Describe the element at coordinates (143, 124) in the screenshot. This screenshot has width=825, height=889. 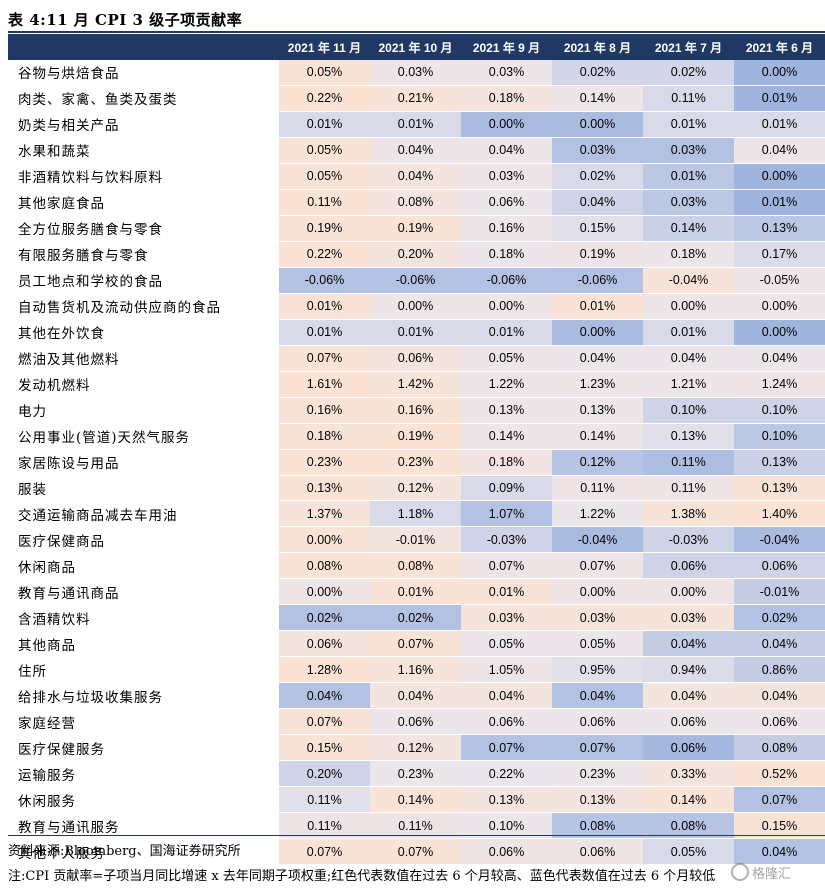
I see `row-label: 奶类与相关产品` at that location.